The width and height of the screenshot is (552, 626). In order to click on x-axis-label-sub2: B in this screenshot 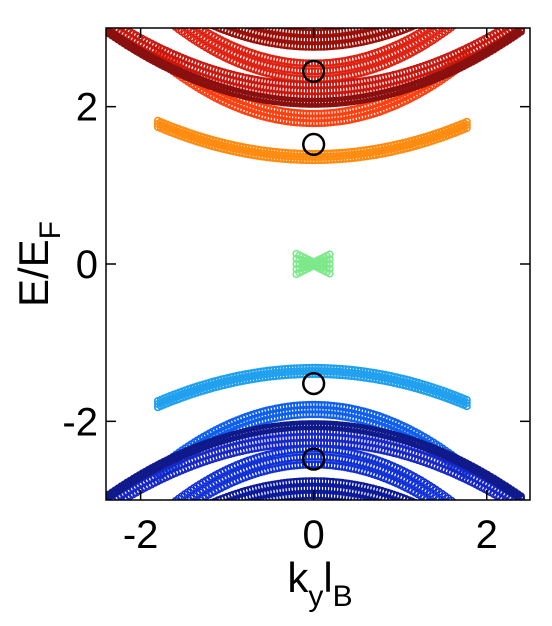, I will do `click(343, 596)`.